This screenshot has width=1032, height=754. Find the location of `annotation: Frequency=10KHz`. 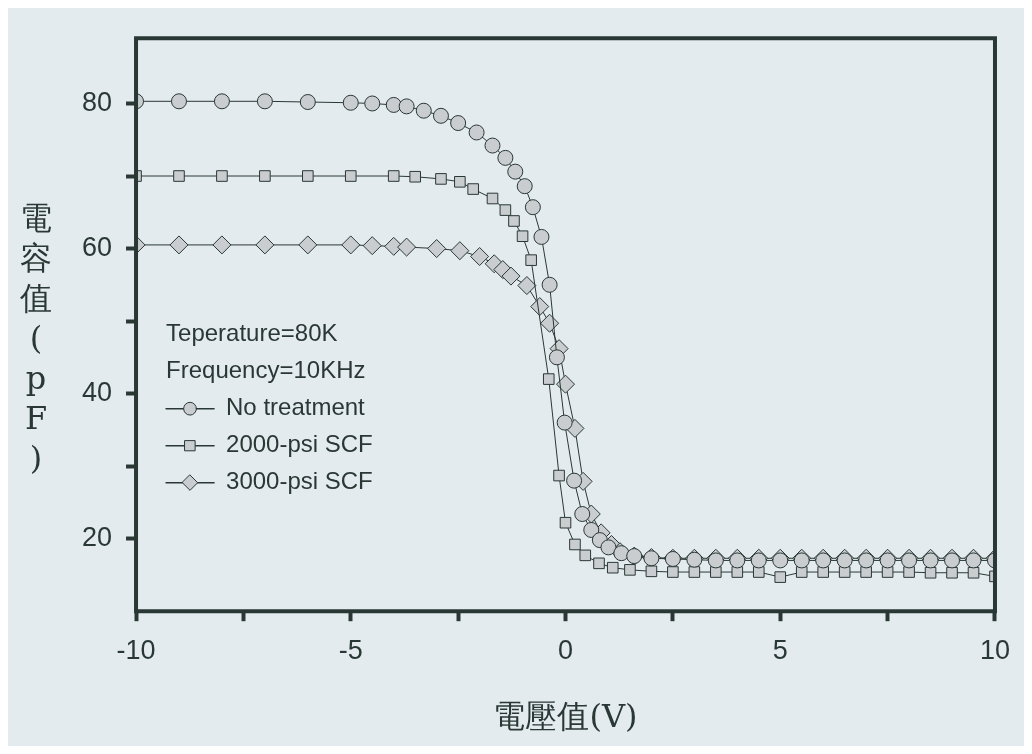

annotation: Frequency=10KHz is located at coordinates (266, 370).